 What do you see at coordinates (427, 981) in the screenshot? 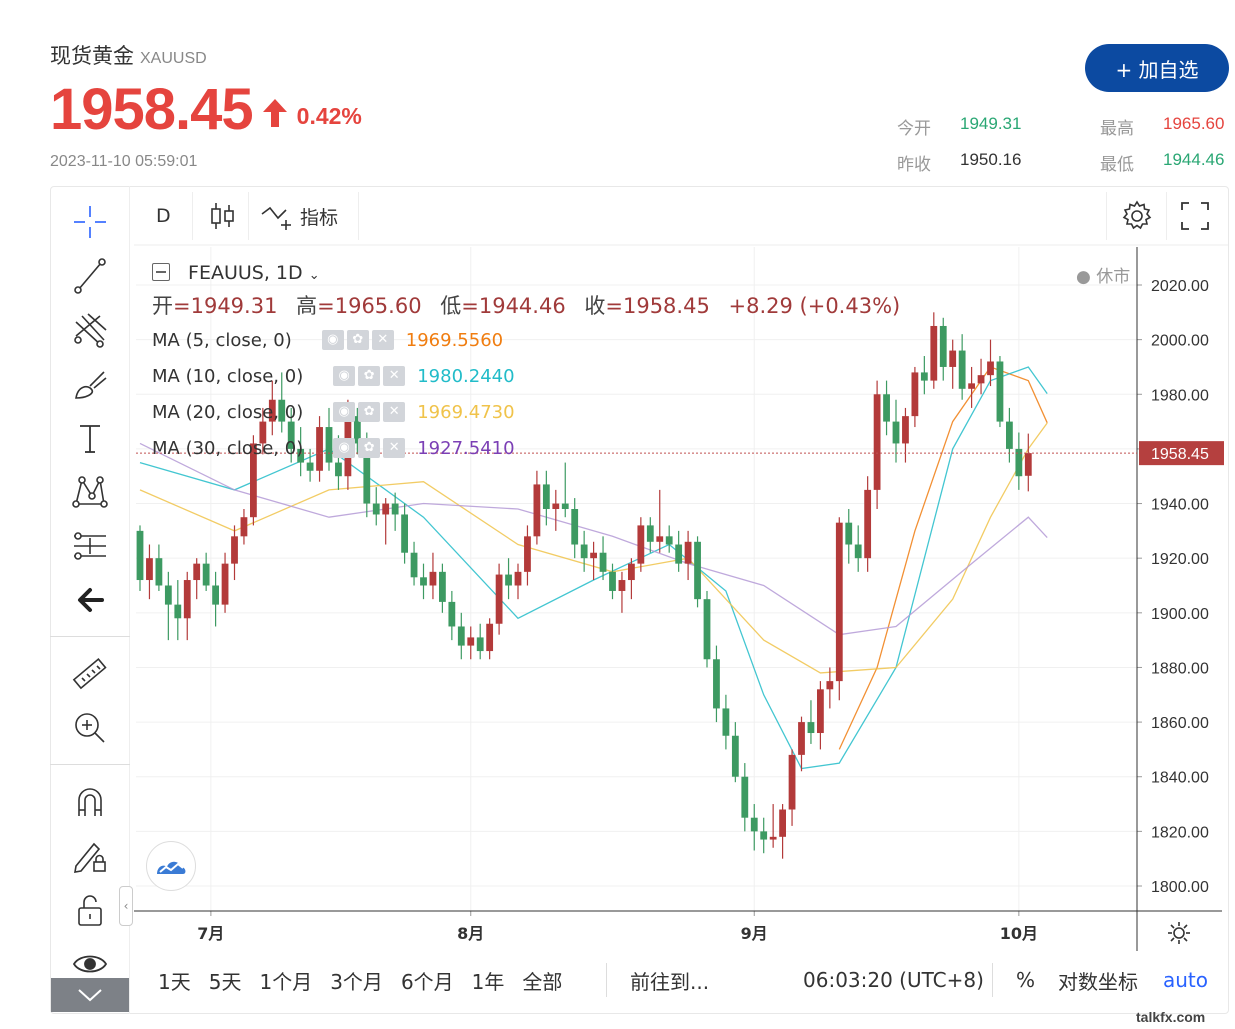
I see `range-6m: 6个月` at bounding box center [427, 981].